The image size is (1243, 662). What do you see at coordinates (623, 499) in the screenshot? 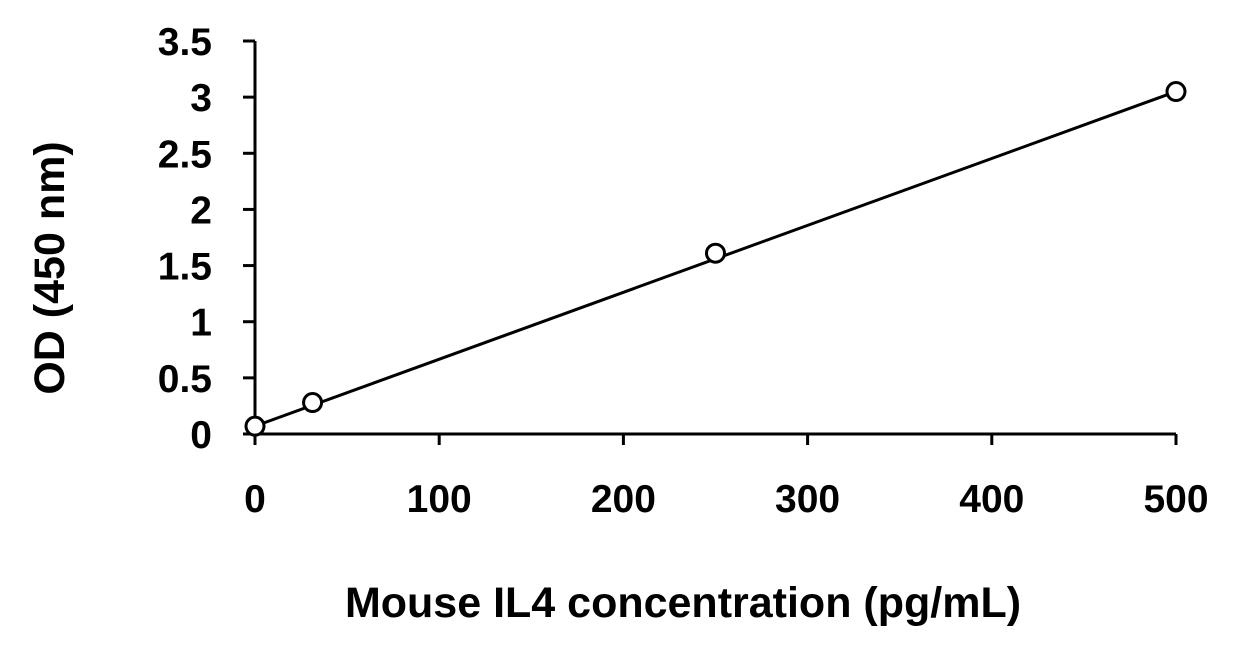
I see `x-tick-label: 200` at bounding box center [623, 499].